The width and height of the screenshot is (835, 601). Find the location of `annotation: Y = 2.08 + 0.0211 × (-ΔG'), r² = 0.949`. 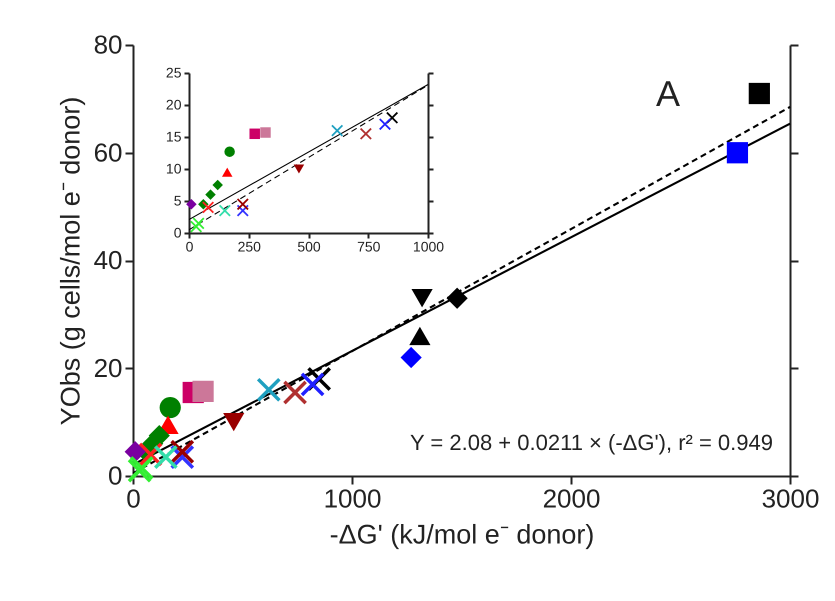

annotation: Y = 2.08 + 0.0211 × (-ΔG'), r² = 0.949 is located at coordinates (591, 442).